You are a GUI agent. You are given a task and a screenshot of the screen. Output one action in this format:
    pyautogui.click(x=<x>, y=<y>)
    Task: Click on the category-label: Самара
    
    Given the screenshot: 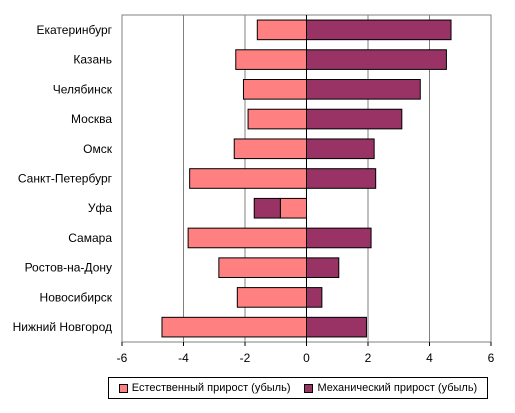 What is the action you would take?
    pyautogui.click(x=90, y=238)
    